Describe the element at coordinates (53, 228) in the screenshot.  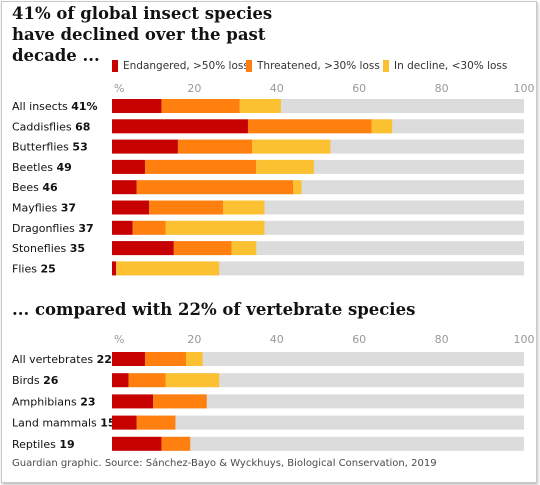
I see `category-label: Dragonflies 37` at that location.